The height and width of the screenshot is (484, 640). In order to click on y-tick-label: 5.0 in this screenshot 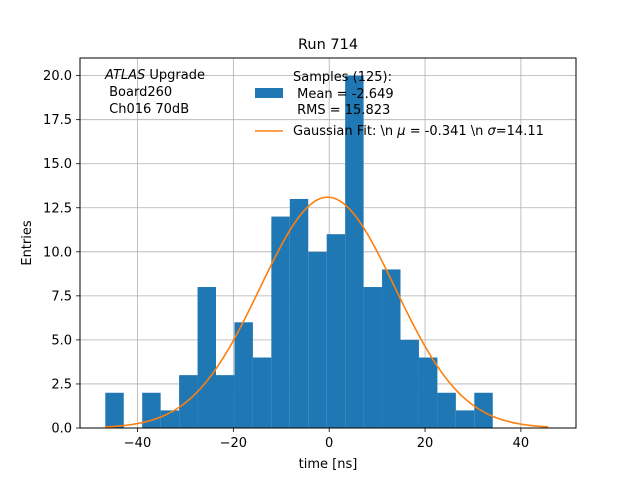, I will do `click(61, 340)`.